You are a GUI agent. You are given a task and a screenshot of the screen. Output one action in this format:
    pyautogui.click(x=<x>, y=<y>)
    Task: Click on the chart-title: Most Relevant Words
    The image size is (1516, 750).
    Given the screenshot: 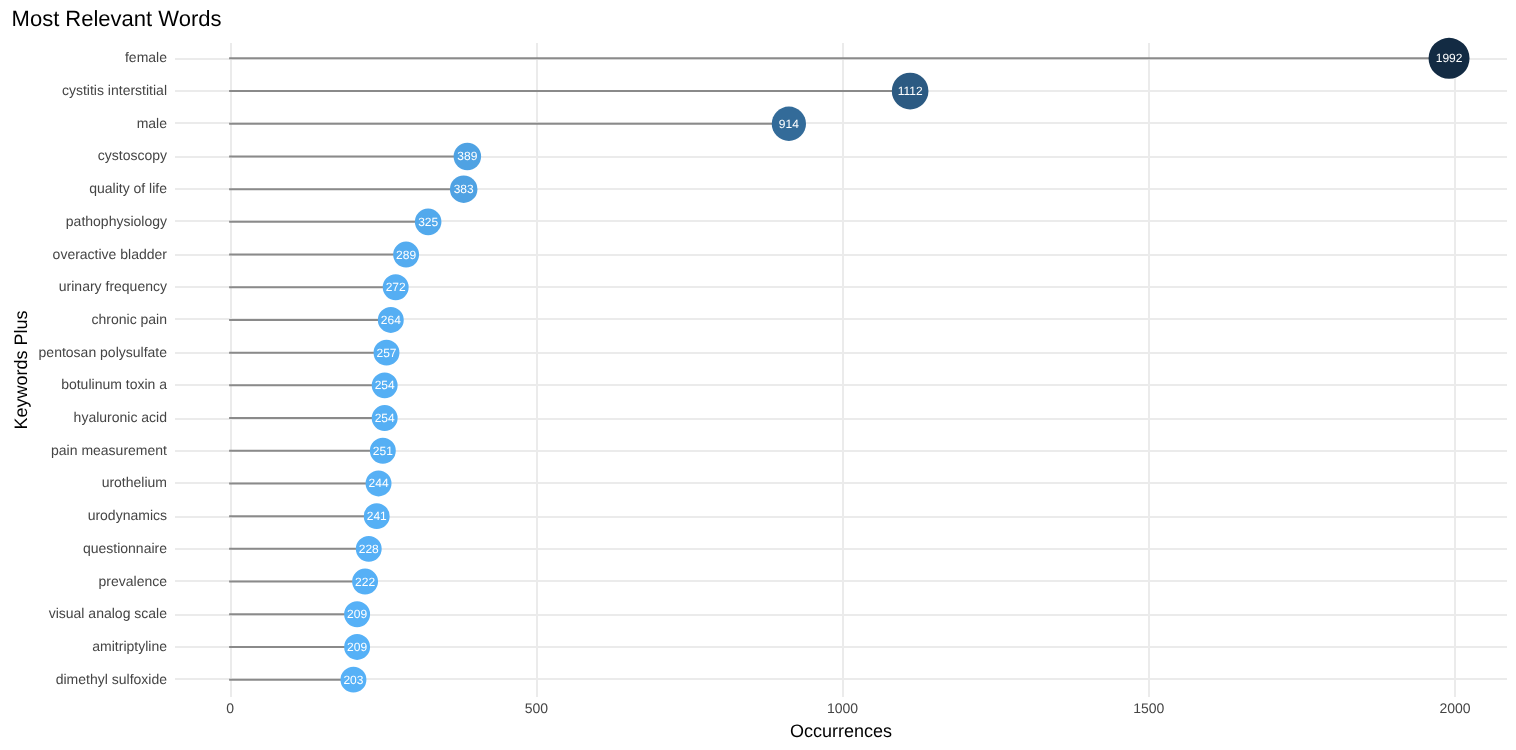 What is the action you would take?
    pyautogui.click(x=117, y=19)
    